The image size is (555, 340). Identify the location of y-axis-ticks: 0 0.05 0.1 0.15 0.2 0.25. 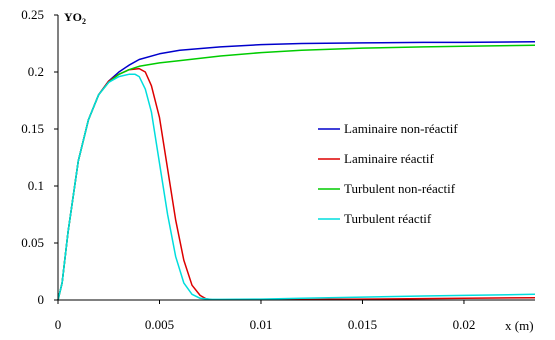
(39, 157).